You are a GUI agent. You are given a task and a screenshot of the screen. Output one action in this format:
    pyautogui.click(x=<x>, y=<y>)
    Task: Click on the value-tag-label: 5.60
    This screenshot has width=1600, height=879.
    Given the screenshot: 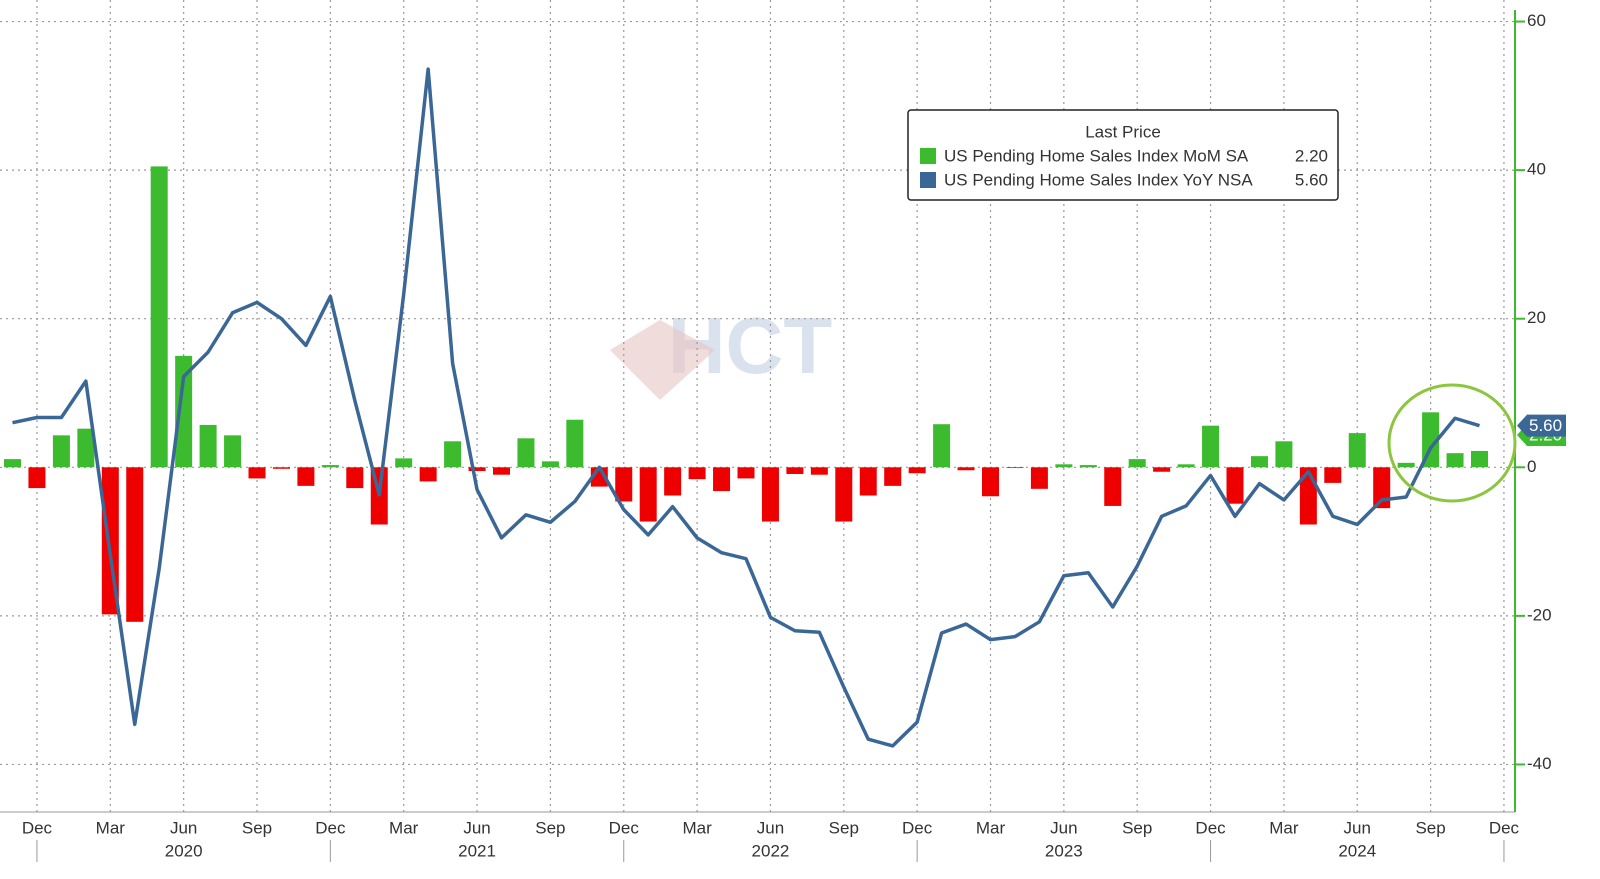 What is the action you would take?
    pyautogui.click(x=1545, y=425)
    